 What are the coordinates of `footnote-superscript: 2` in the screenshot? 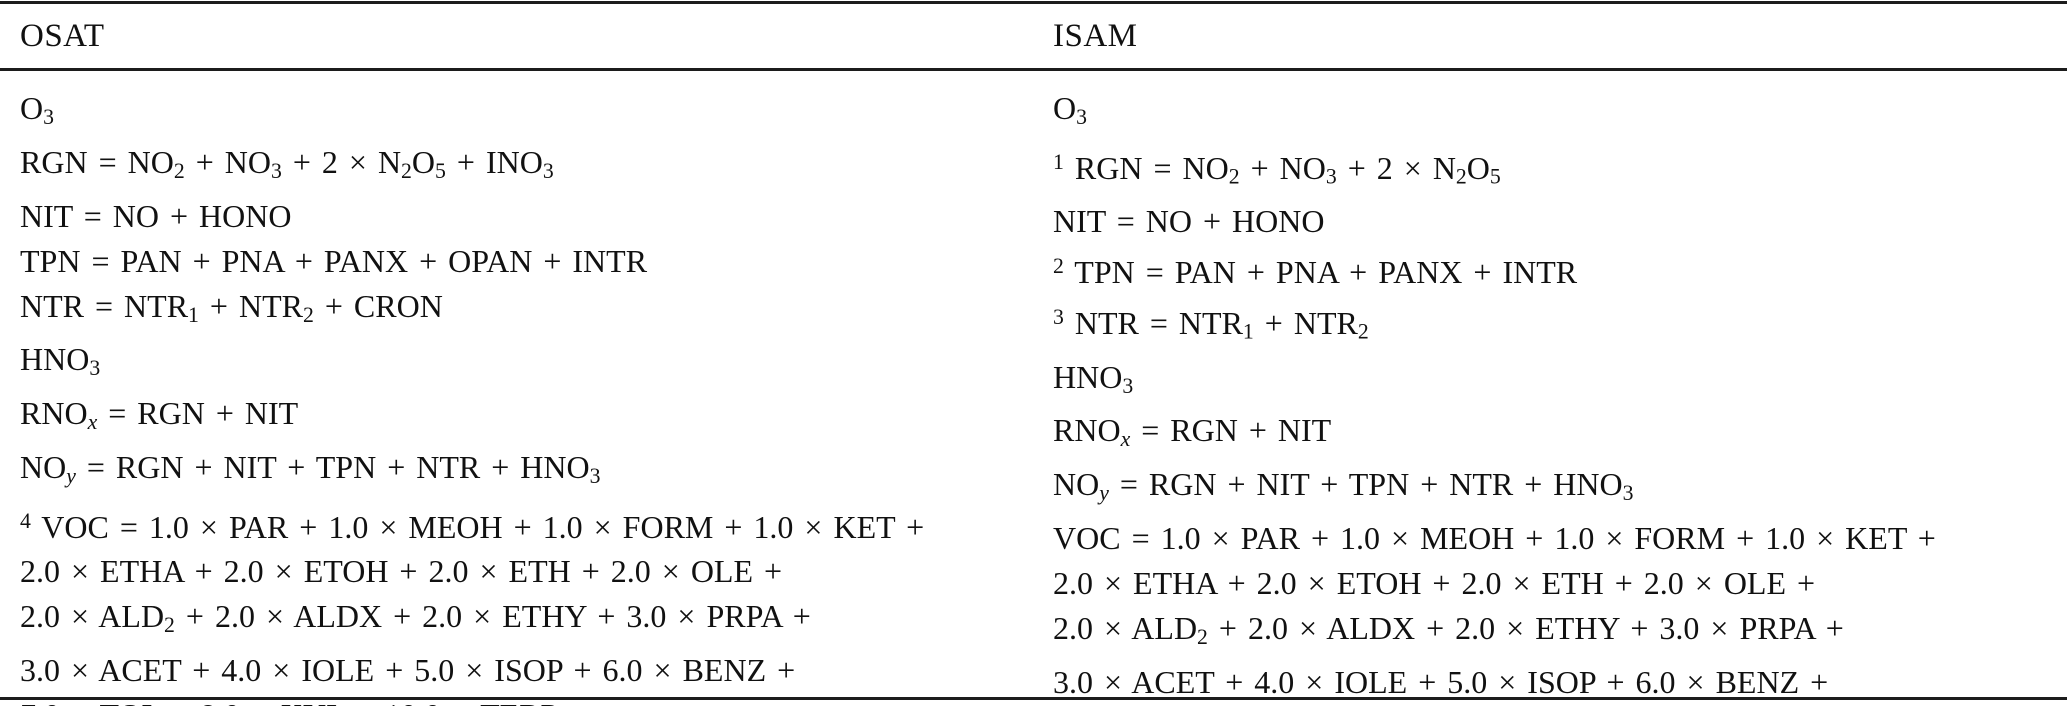 It's located at (1058, 266).